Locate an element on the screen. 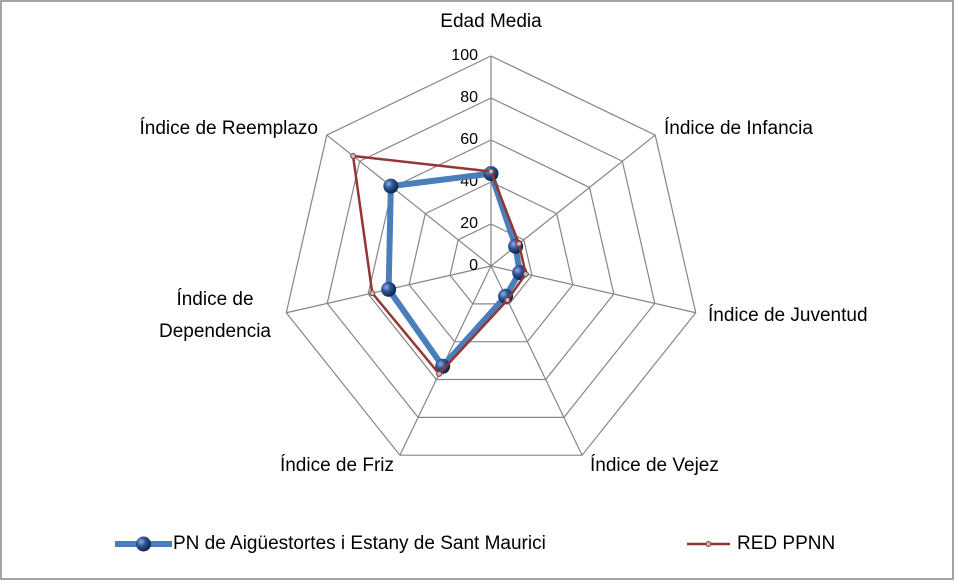 This screenshot has height=581, width=955. tick-label: 80 is located at coordinates (469, 97).